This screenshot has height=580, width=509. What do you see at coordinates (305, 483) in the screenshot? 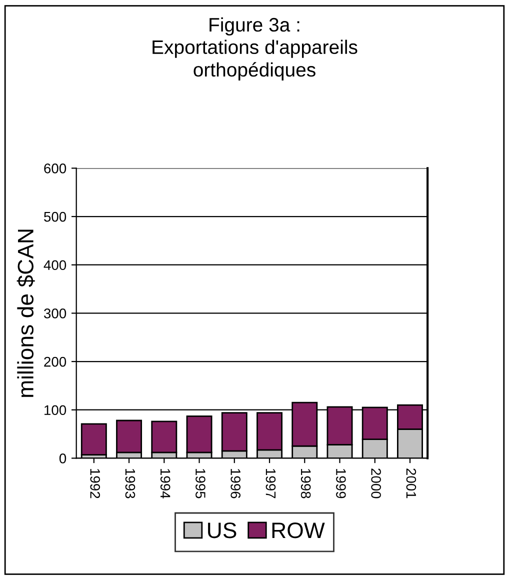
I see `x-tick-label: 1998` at bounding box center [305, 483].